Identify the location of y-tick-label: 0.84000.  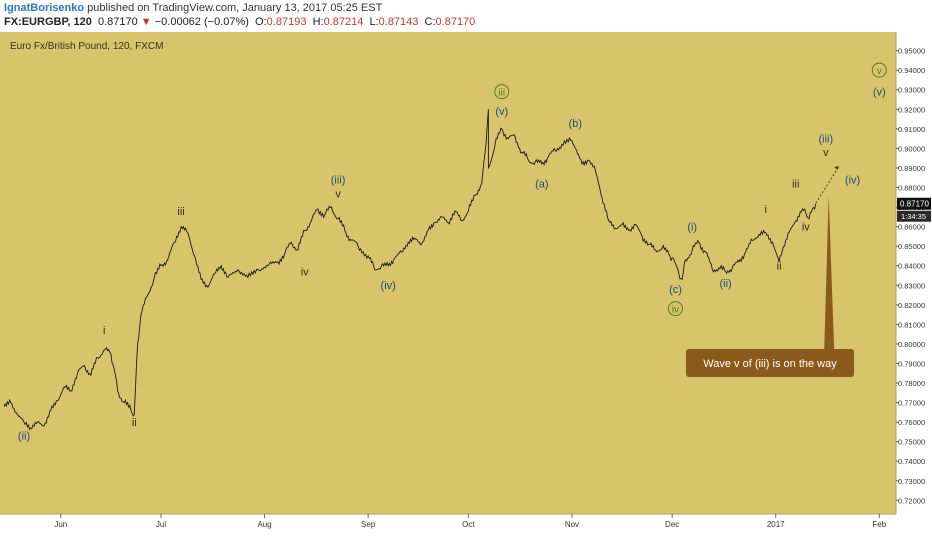
(911, 266).